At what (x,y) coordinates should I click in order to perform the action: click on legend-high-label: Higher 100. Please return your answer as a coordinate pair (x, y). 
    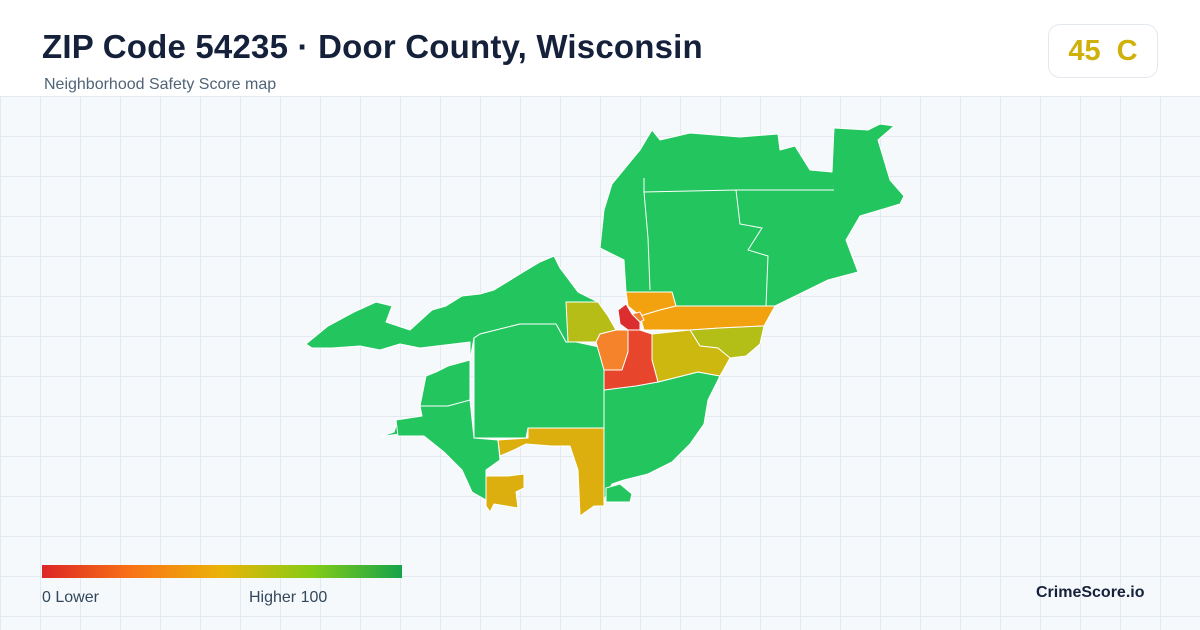
    Looking at the image, I should click on (288, 597).